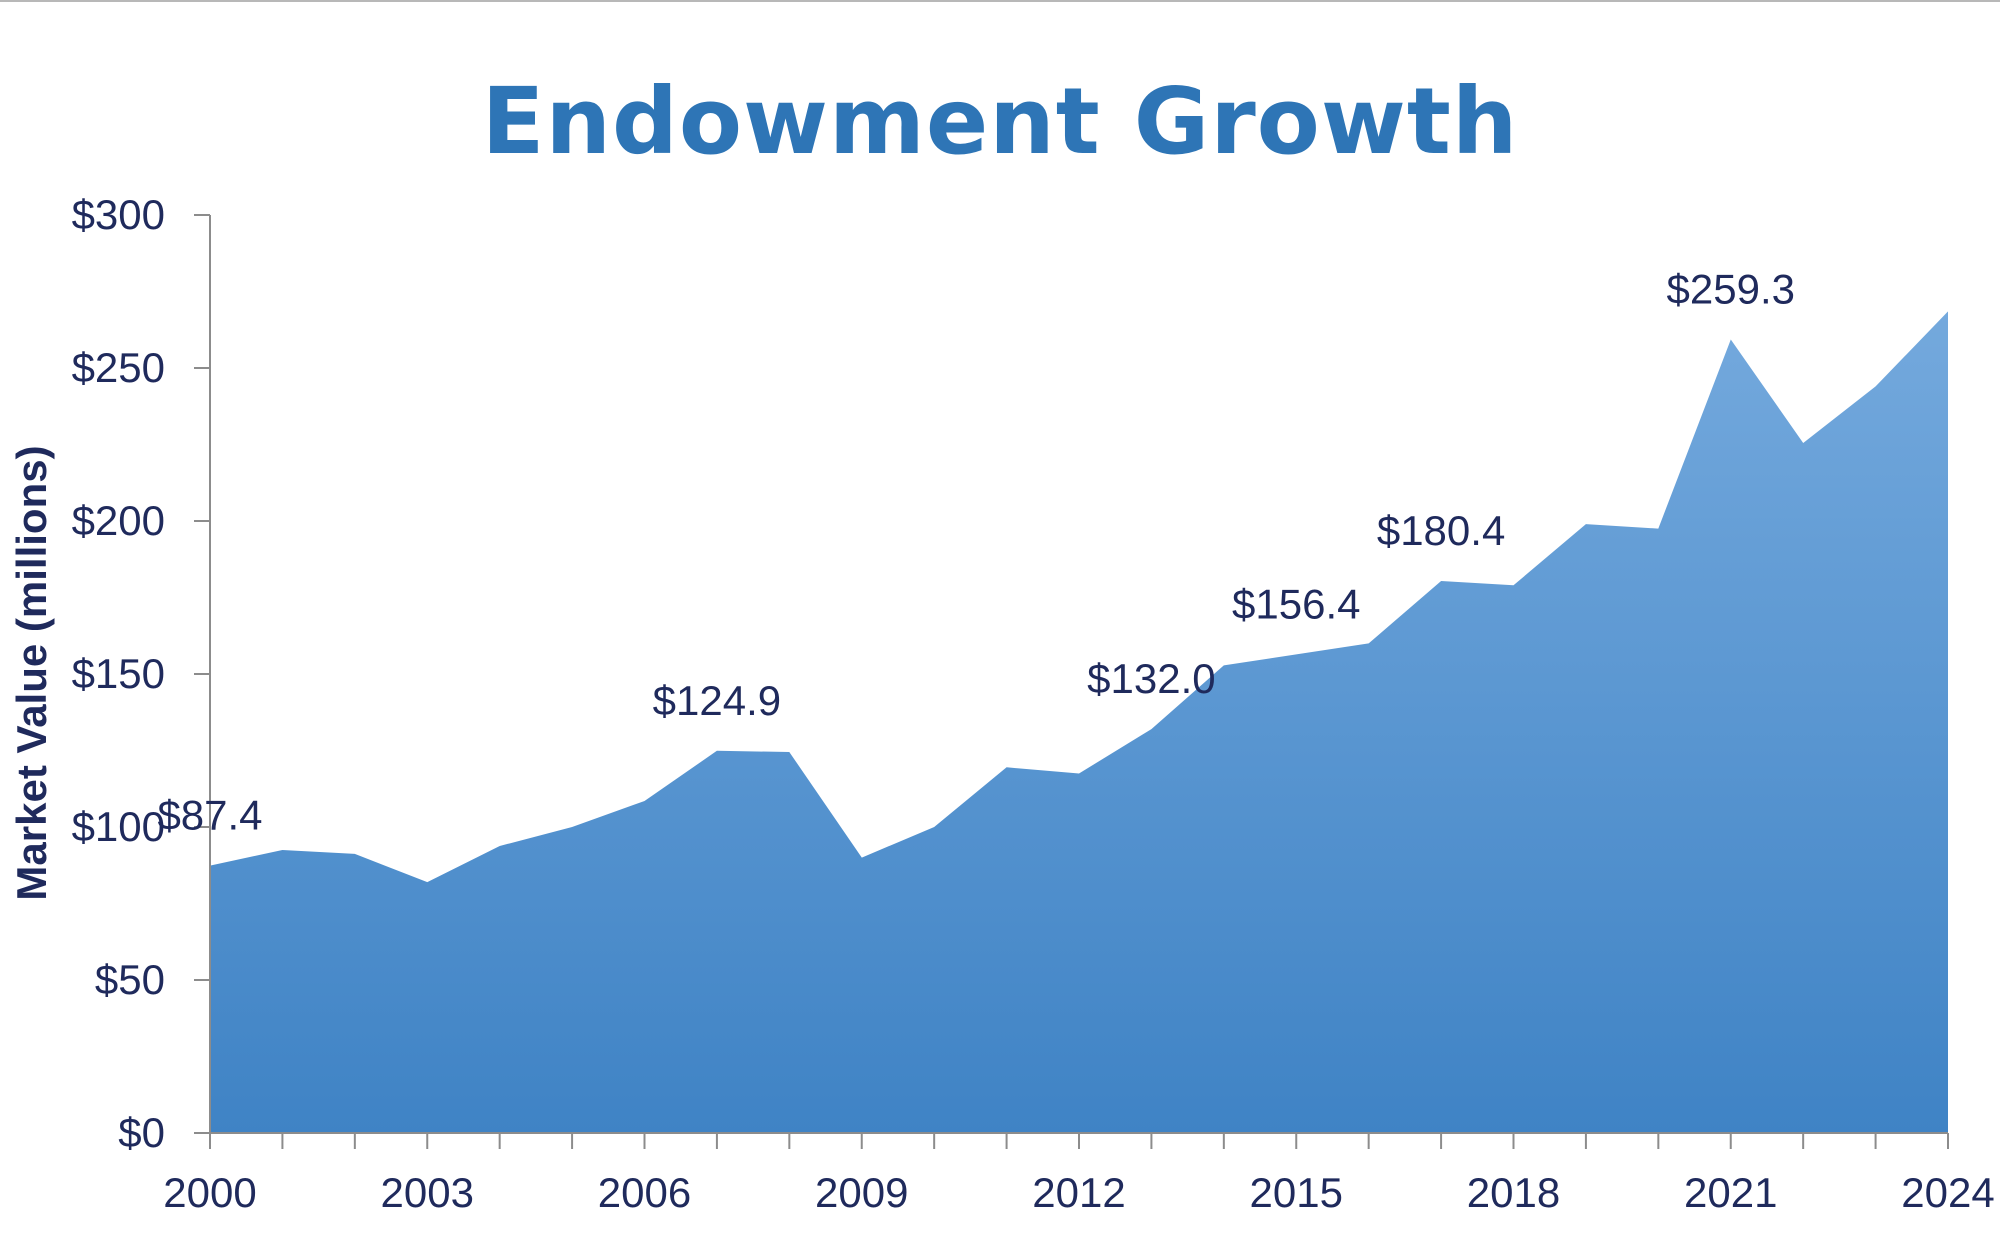  What do you see at coordinates (141, 1132) in the screenshot?
I see `y-tick-label: $0` at bounding box center [141, 1132].